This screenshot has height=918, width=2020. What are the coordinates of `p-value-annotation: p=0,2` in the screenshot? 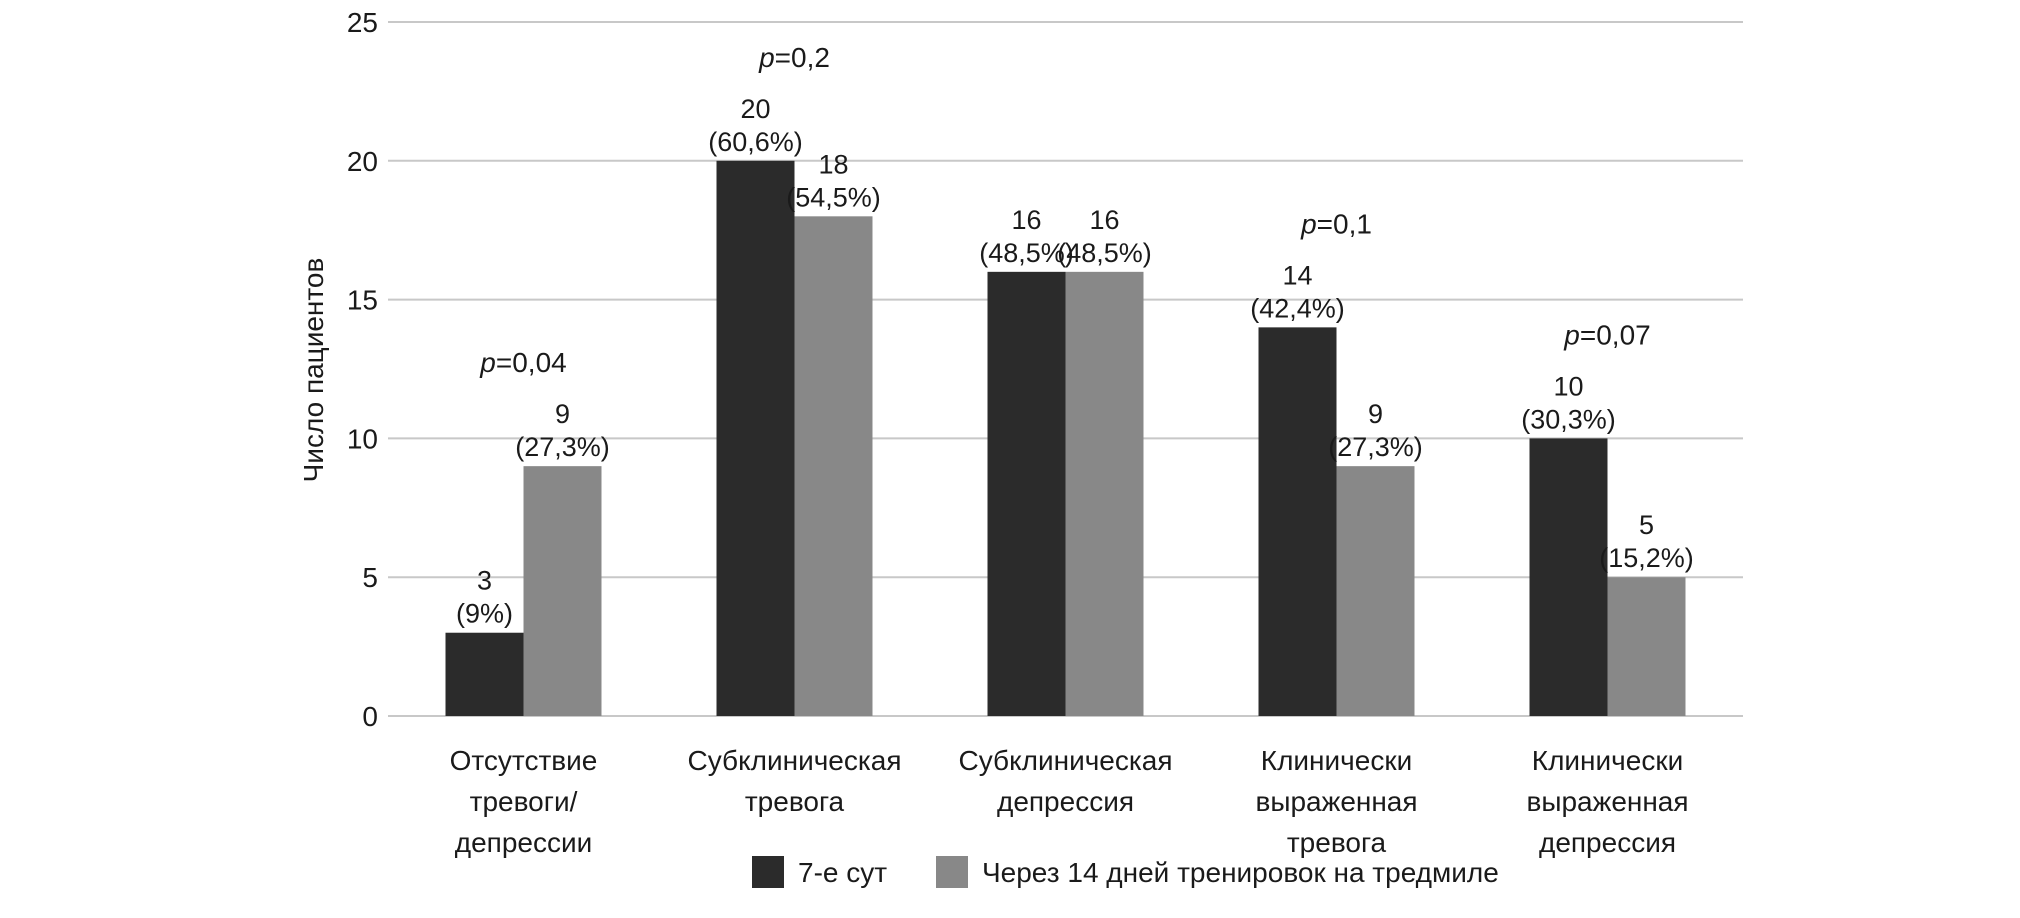 It's located at (794, 57).